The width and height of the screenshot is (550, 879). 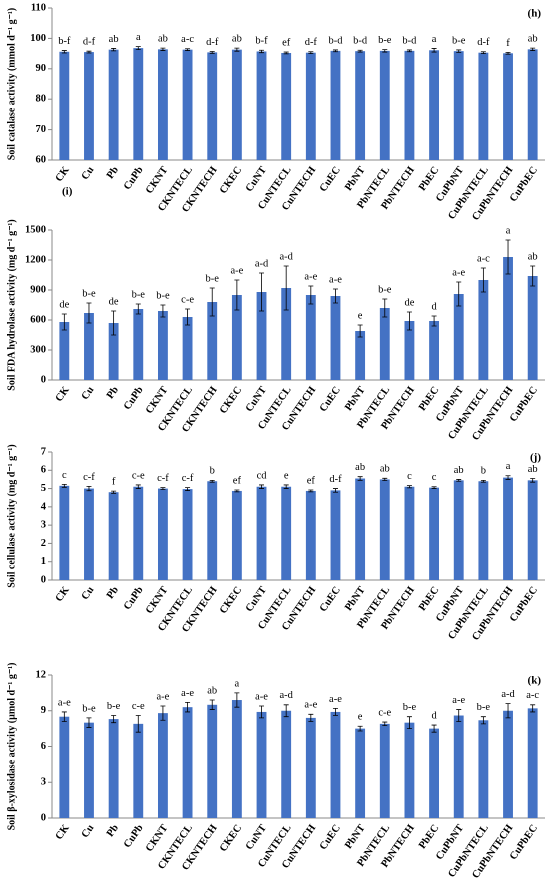 What do you see at coordinates (43, 543) in the screenshot?
I see `y-tick-label: 2` at bounding box center [43, 543].